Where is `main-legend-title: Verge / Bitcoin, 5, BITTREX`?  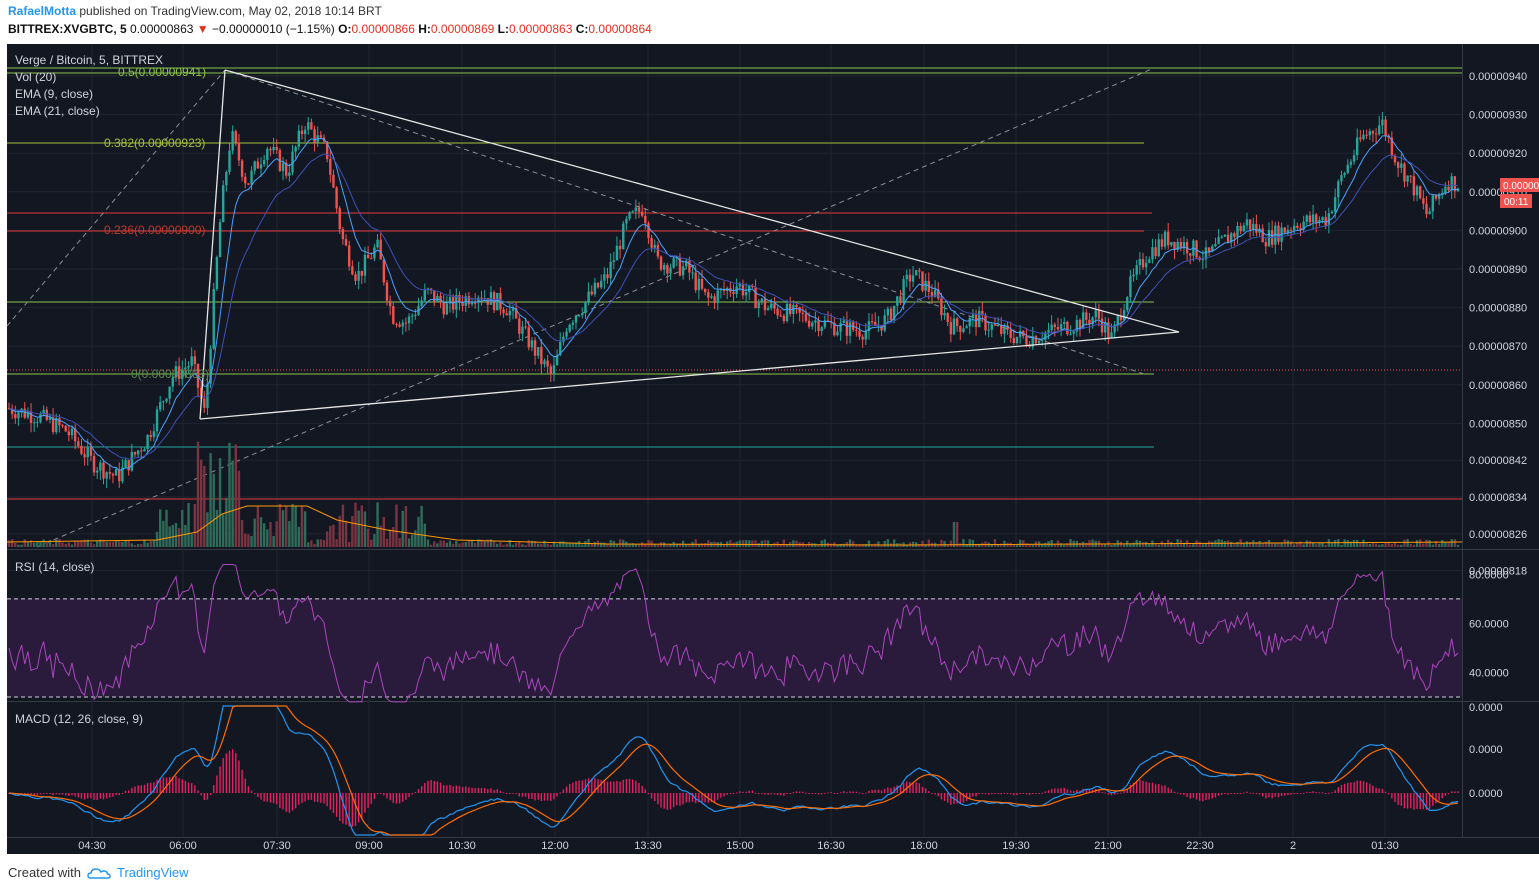 main-legend-title: Verge / Bitcoin, 5, BITTREX is located at coordinates (89, 60).